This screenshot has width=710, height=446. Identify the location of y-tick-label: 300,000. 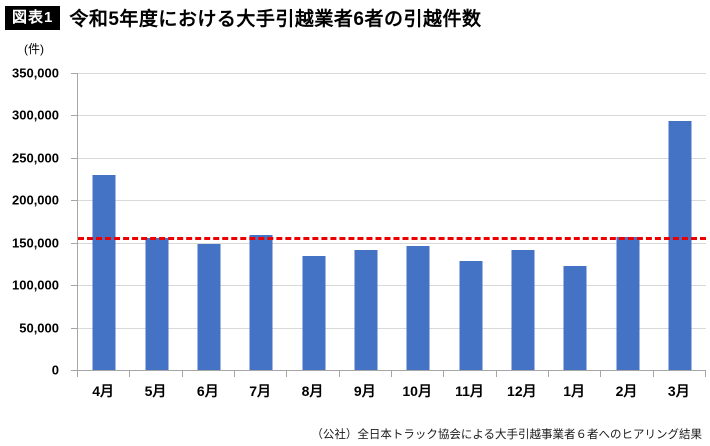
(35, 115).